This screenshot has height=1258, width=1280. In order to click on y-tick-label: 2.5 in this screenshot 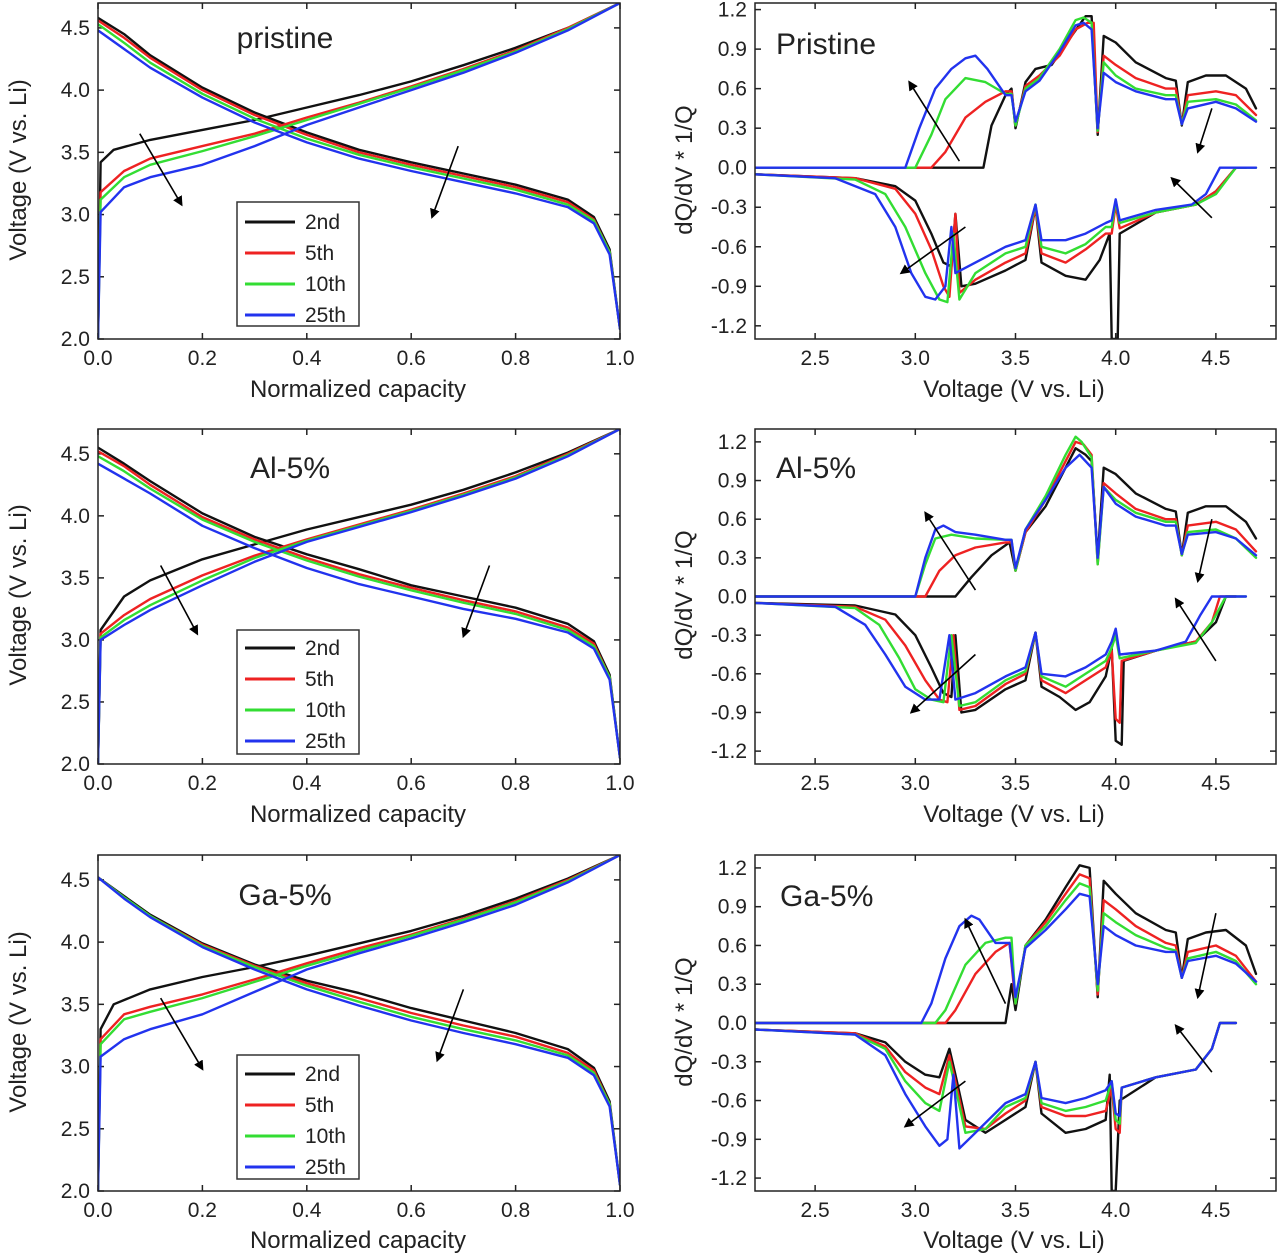, I will do `click(75, 702)`.